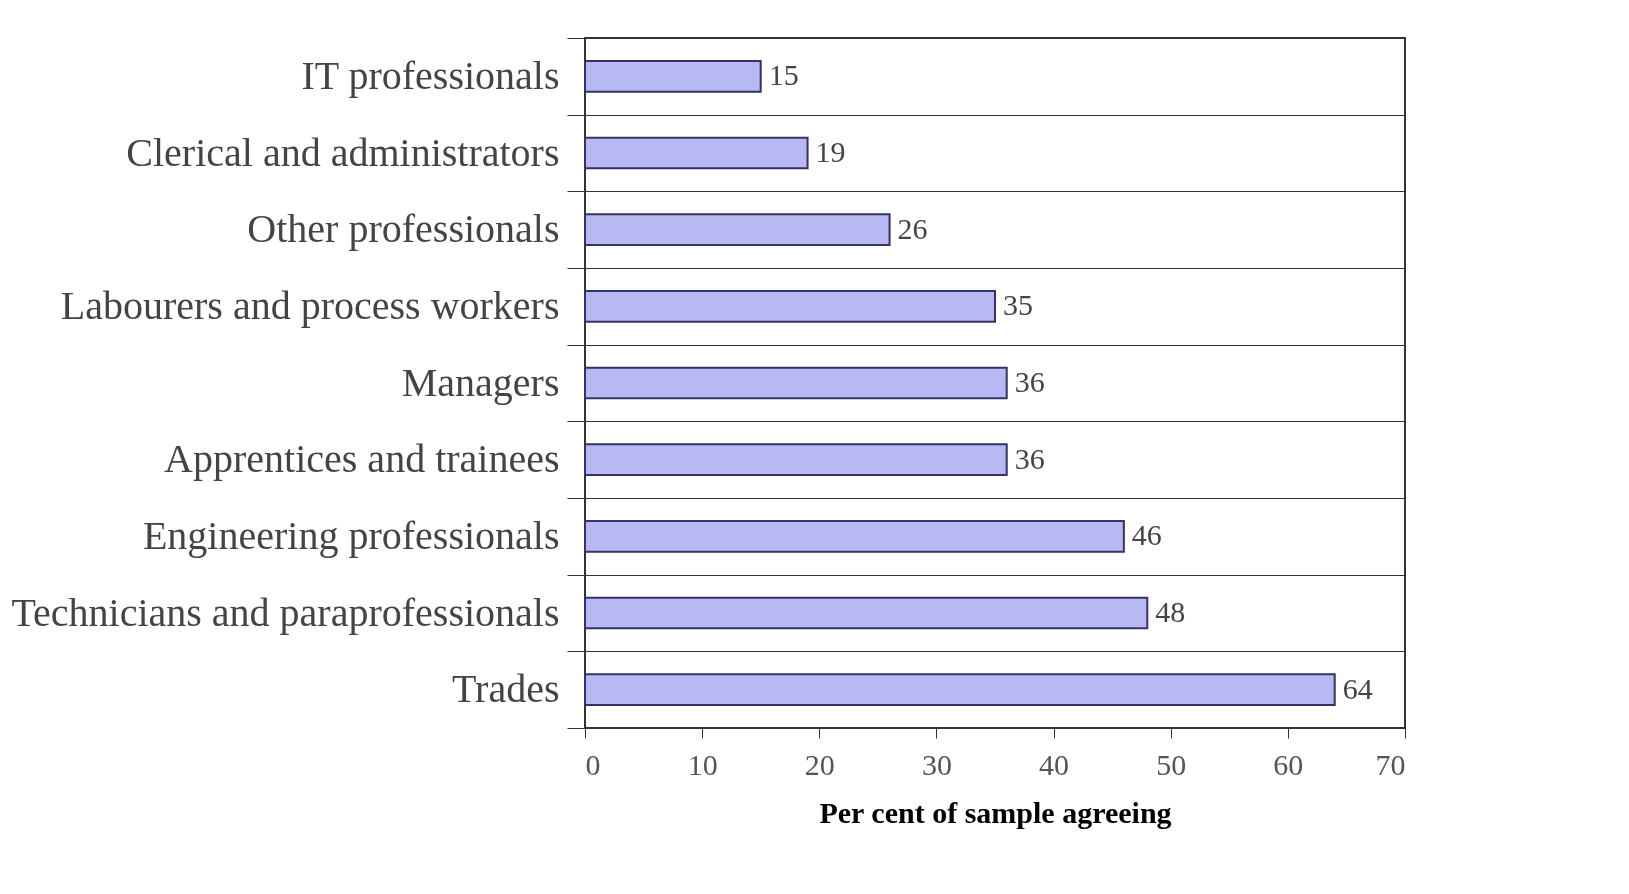 The image size is (1629, 894). What do you see at coordinates (310, 305) in the screenshot?
I see `y-tick-label: Labourers and process workers` at bounding box center [310, 305].